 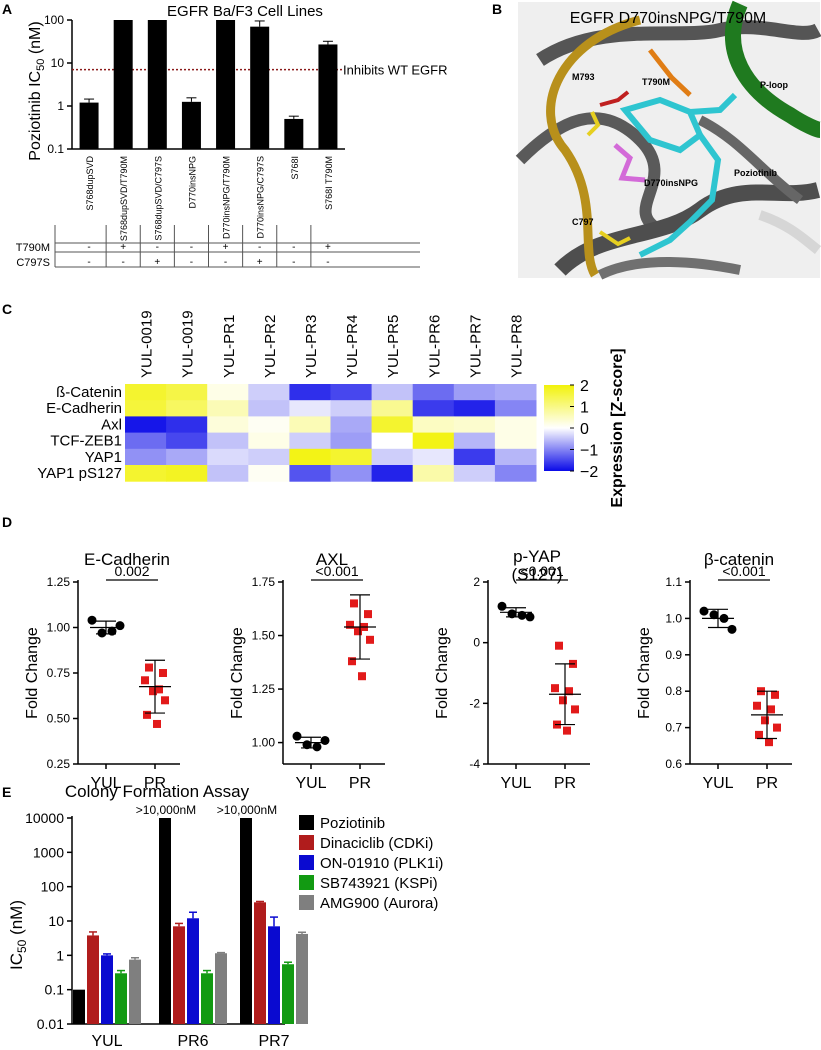 What do you see at coordinates (329, 183) in the screenshot?
I see `x-label-S768I T790M: S768I T790M` at bounding box center [329, 183].